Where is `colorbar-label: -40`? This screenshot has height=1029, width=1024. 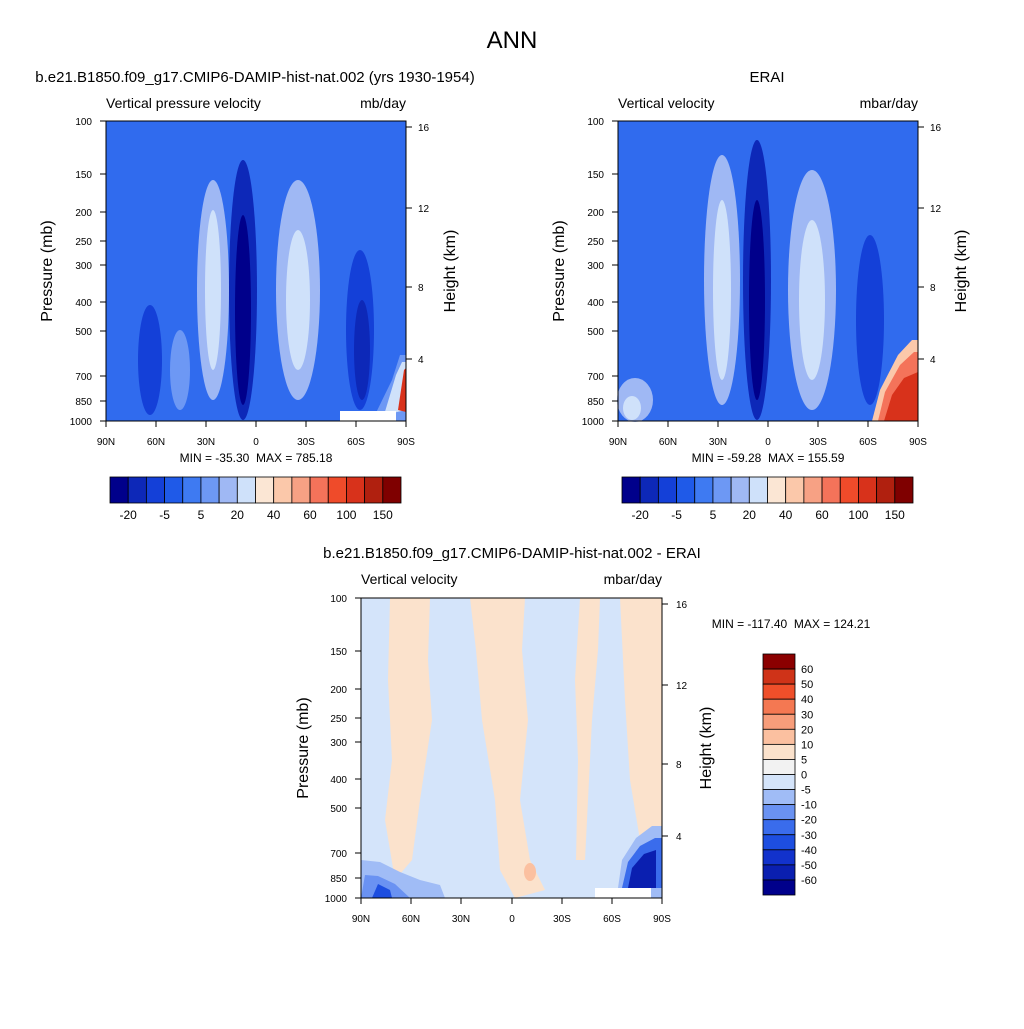
colorbar-label: -40 is located at coordinates (809, 851).